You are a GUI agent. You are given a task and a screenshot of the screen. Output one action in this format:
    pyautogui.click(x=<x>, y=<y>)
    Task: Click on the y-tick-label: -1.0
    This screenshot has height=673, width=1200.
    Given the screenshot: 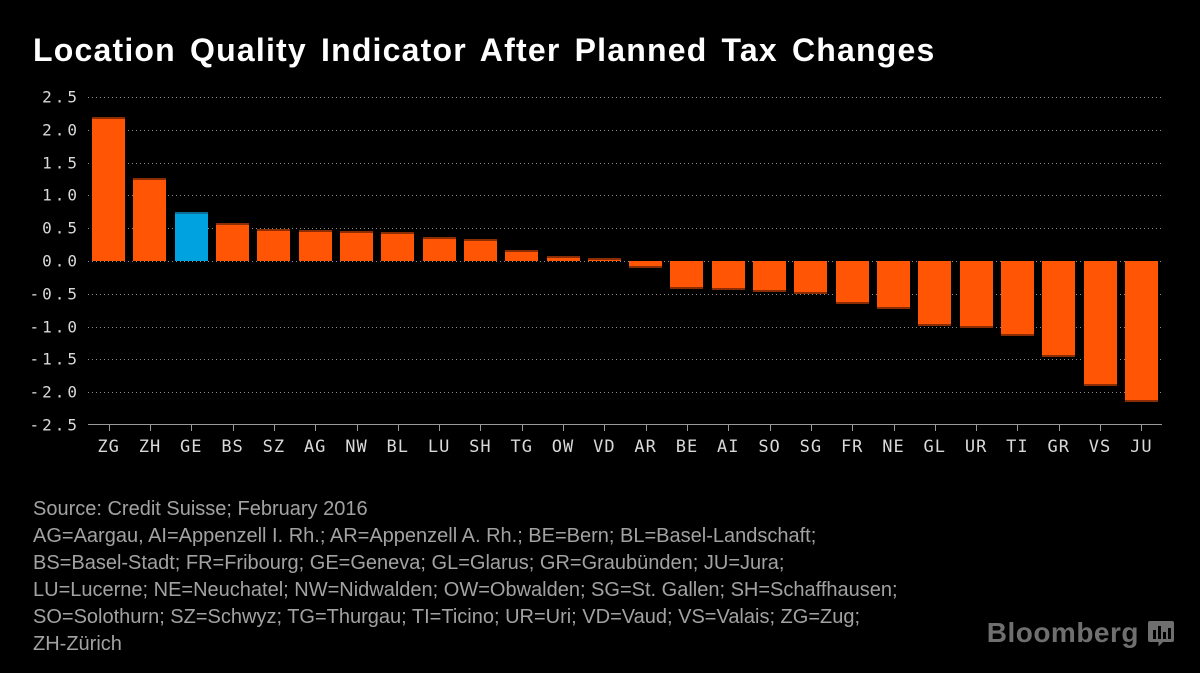 What is the action you would take?
    pyautogui.click(x=54, y=327)
    